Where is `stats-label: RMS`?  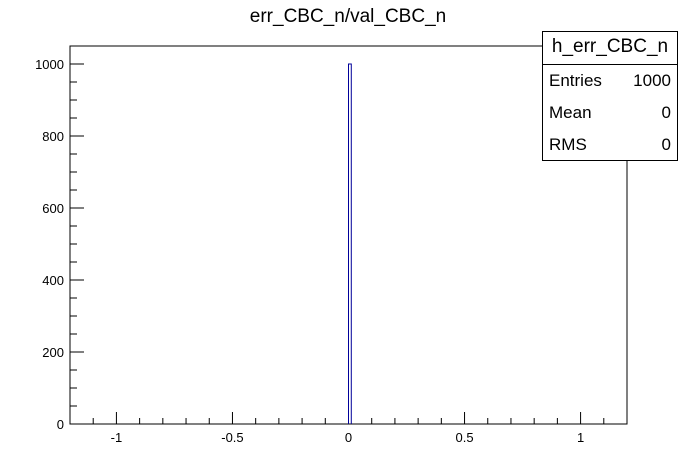
stats-label: RMS is located at coordinates (568, 144).